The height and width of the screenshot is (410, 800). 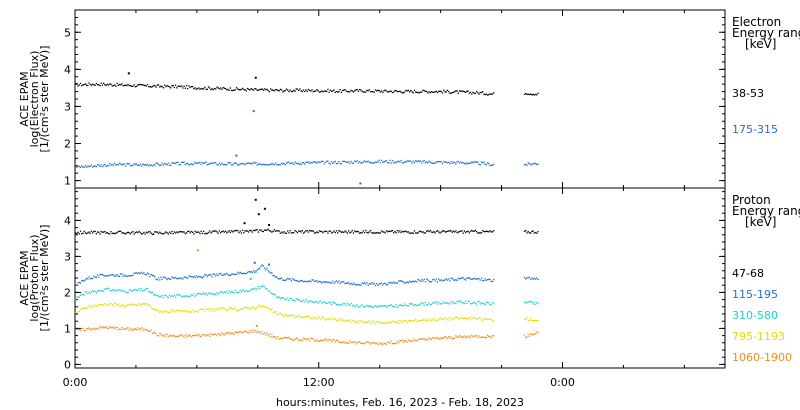 I want to click on outlier-point, so click(x=360, y=183).